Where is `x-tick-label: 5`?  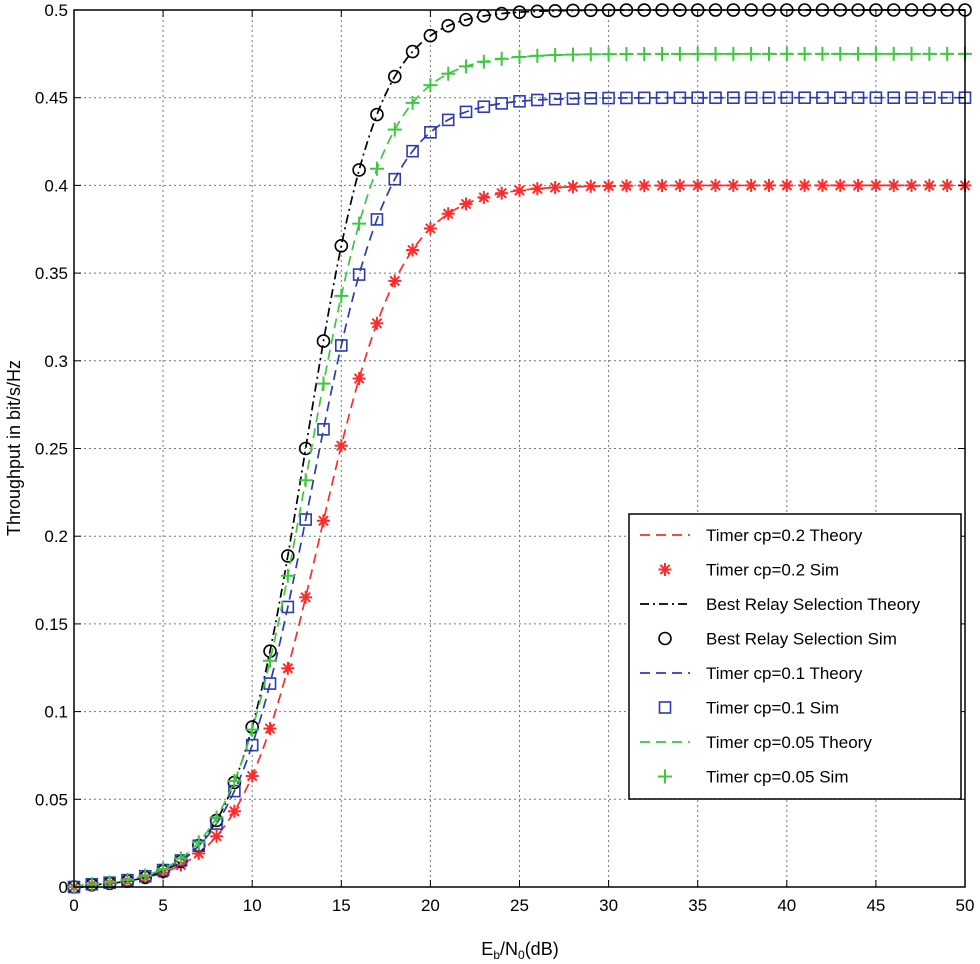
x-tick-label: 5 is located at coordinates (162, 905).